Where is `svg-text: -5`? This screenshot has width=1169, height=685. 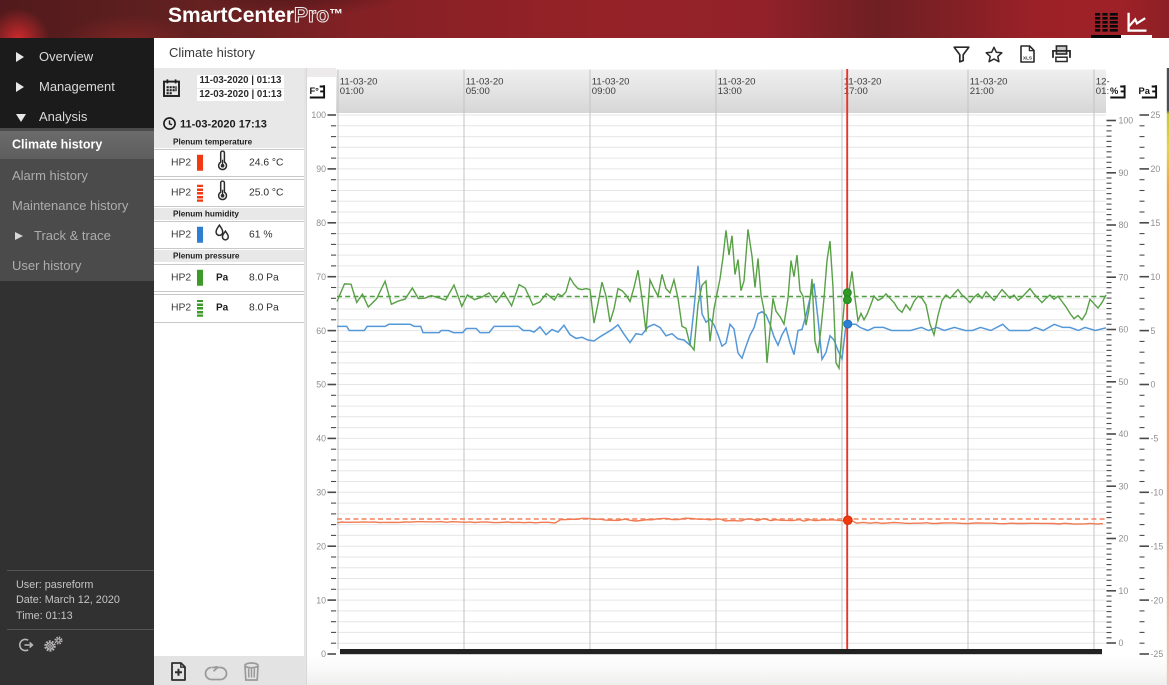 svg-text: -5 is located at coordinates (1155, 439).